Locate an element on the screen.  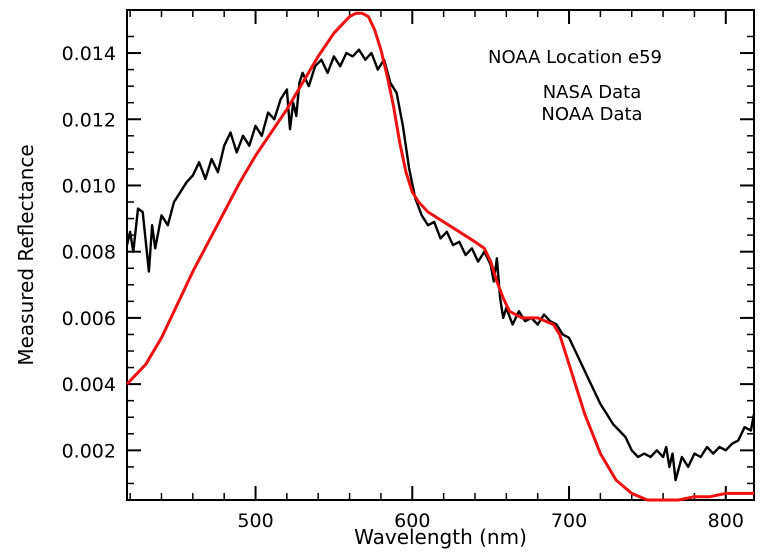
x-tick-label: 700 is located at coordinates (569, 521).